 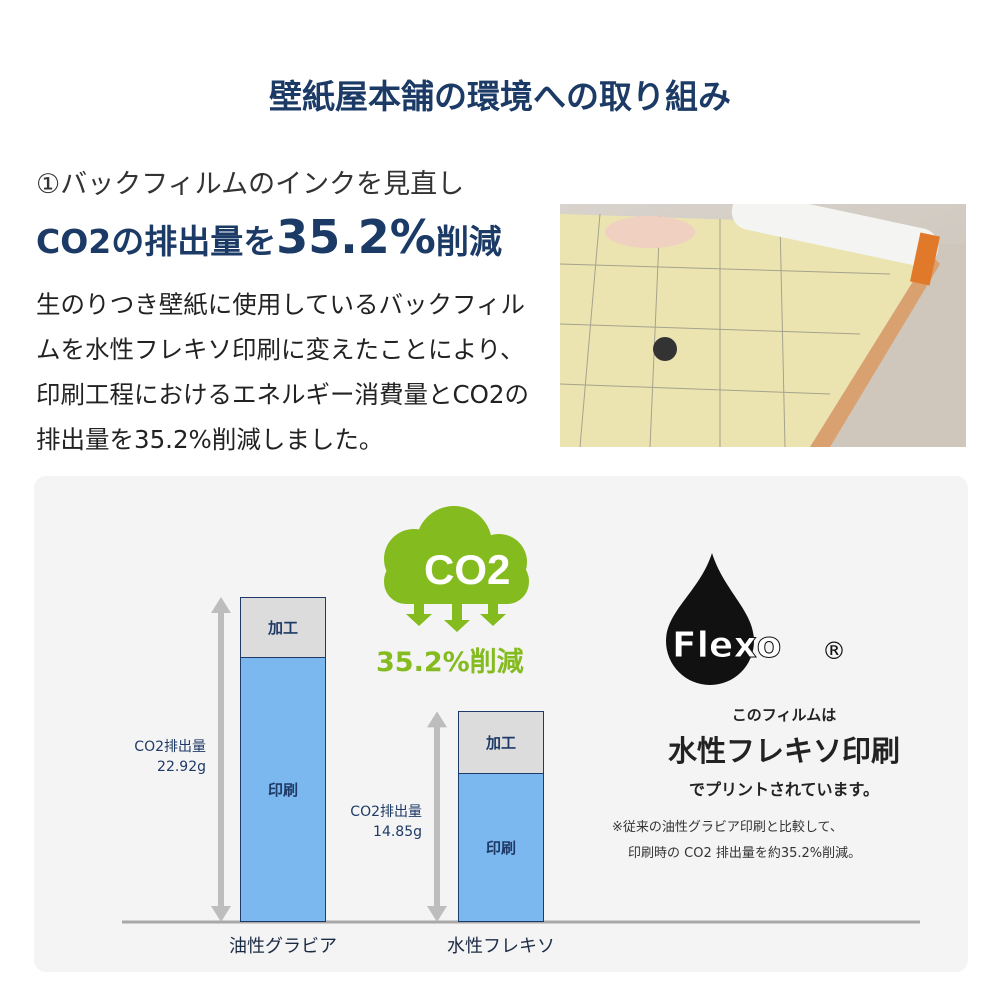 What do you see at coordinates (467, 569) in the screenshot?
I see `cloud-text: CO2` at bounding box center [467, 569].